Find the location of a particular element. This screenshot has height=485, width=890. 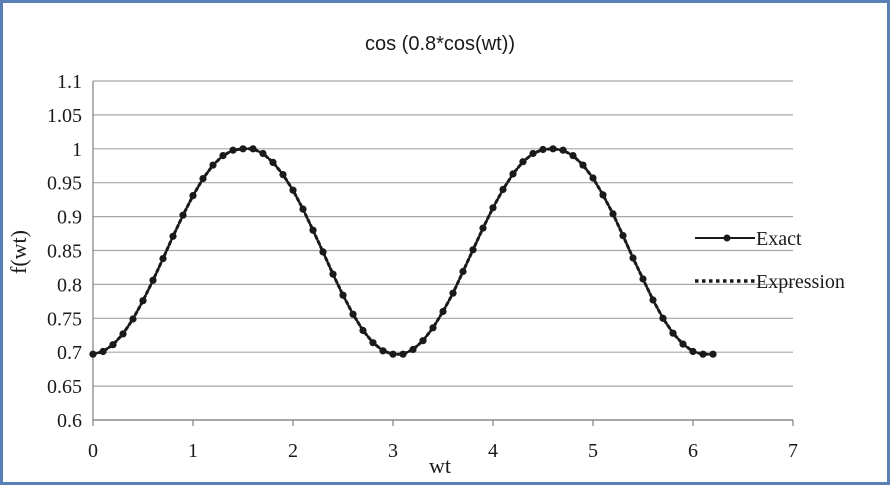

y-axis-label: f(wt) is located at coordinates (18, 252).